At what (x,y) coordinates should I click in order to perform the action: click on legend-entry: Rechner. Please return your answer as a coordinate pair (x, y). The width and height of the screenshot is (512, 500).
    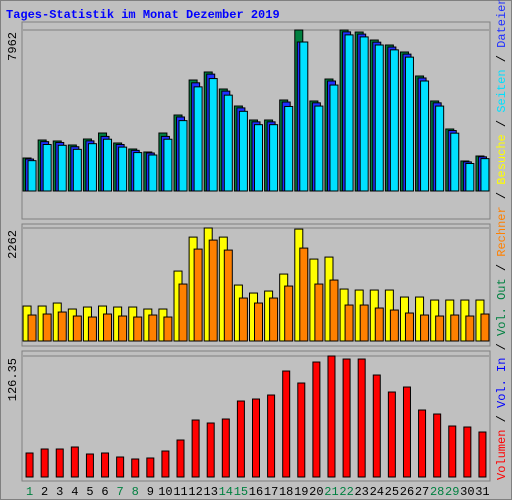
    Looking at the image, I should click on (502, 231).